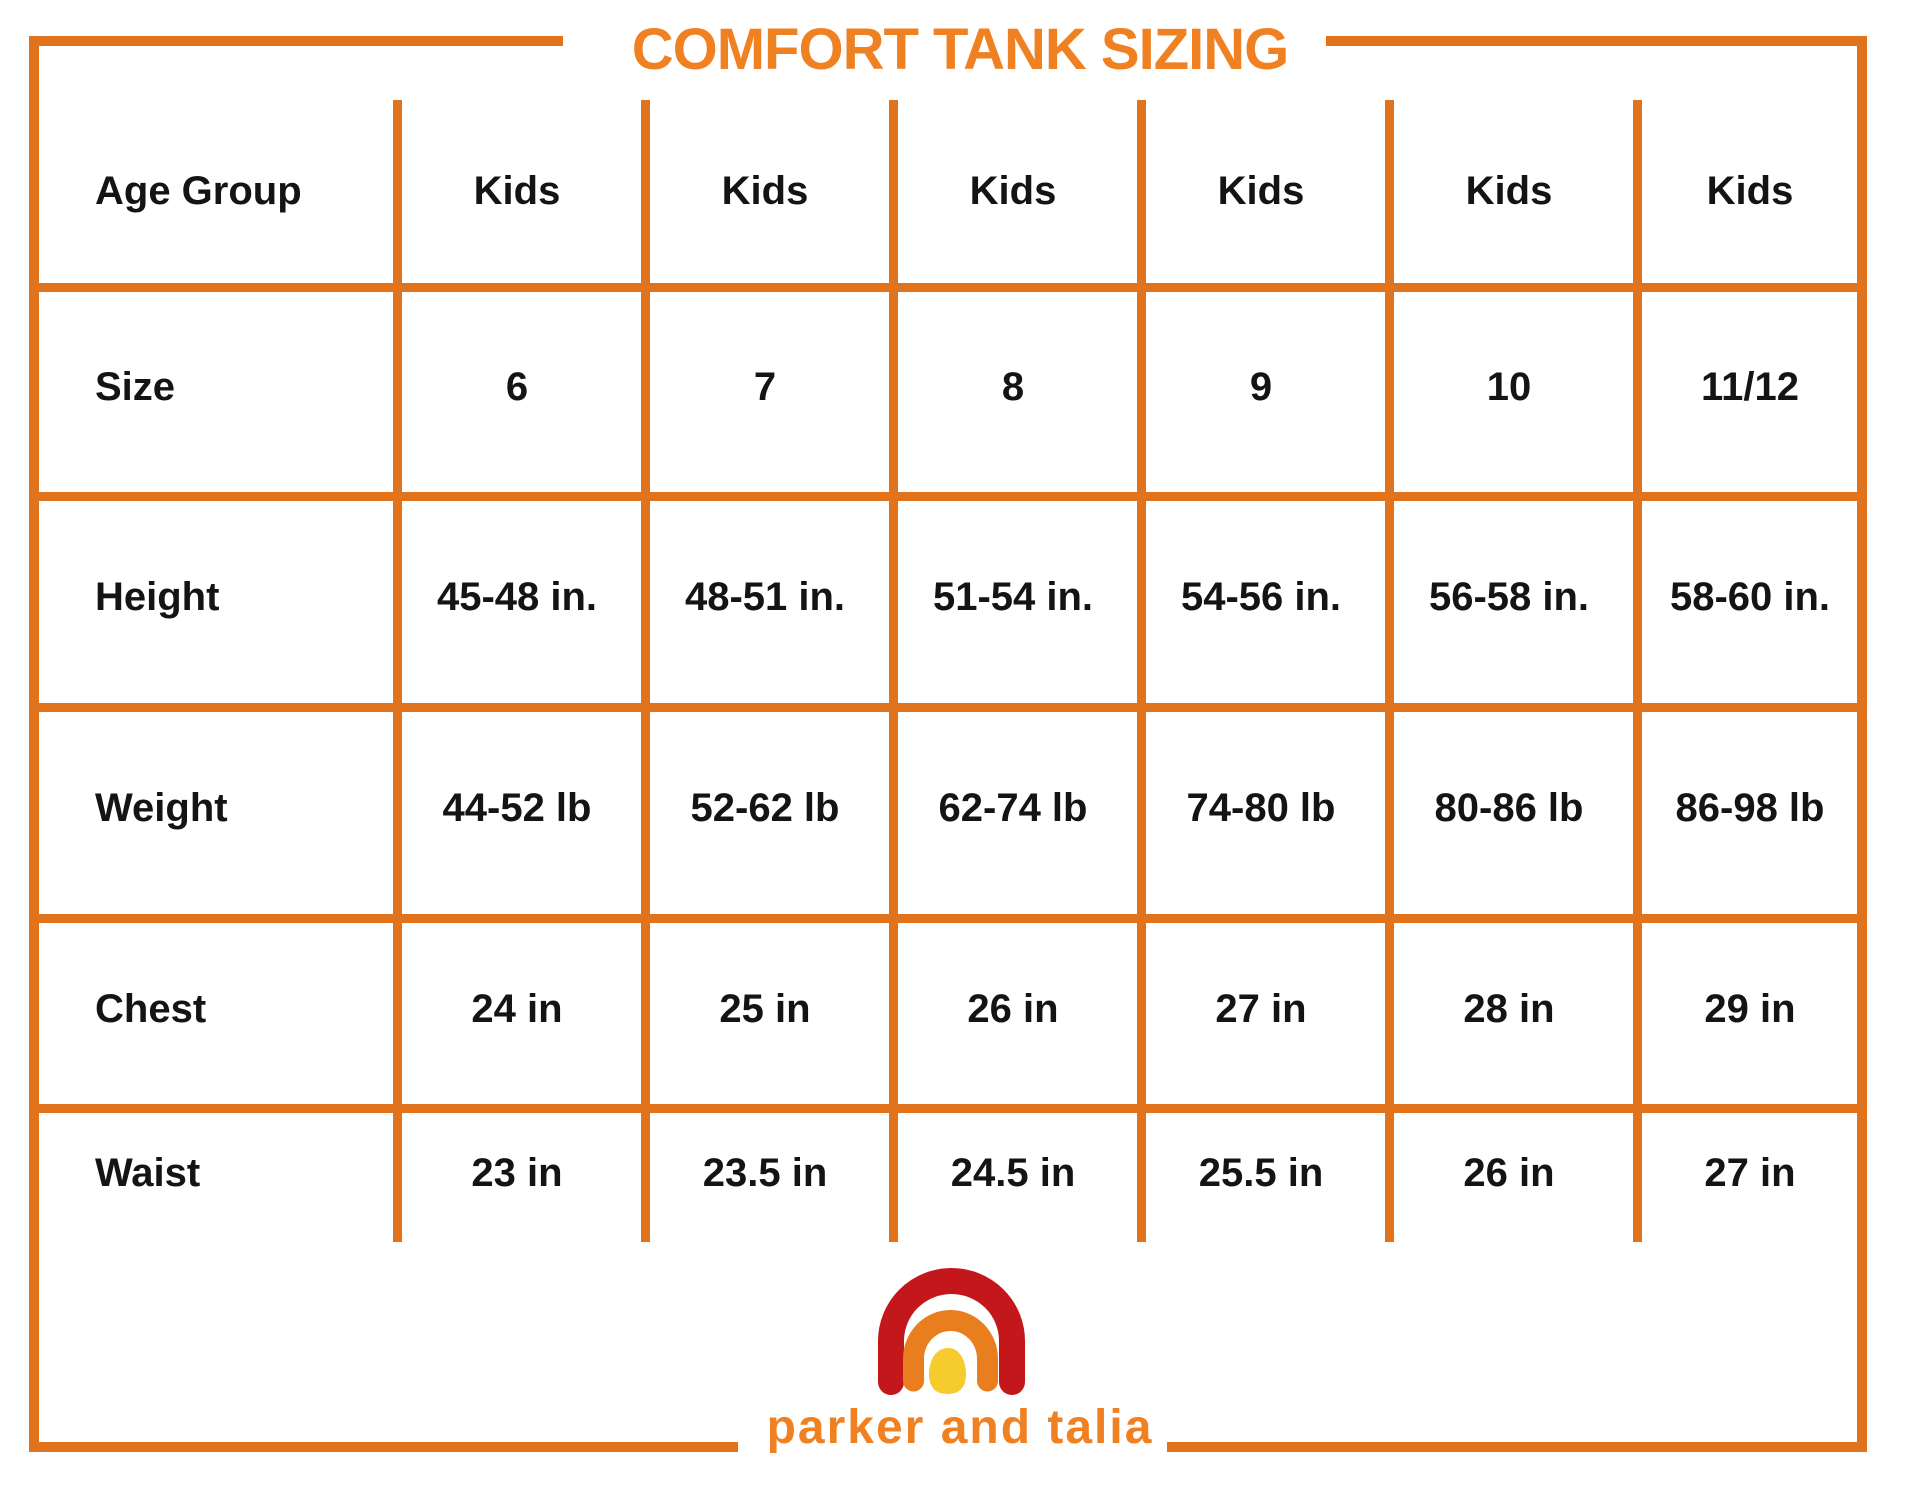 The height and width of the screenshot is (1485, 1920). Describe the element at coordinates (517, 1172) in the screenshot. I see `cell-waist-col1: 23 in` at that location.